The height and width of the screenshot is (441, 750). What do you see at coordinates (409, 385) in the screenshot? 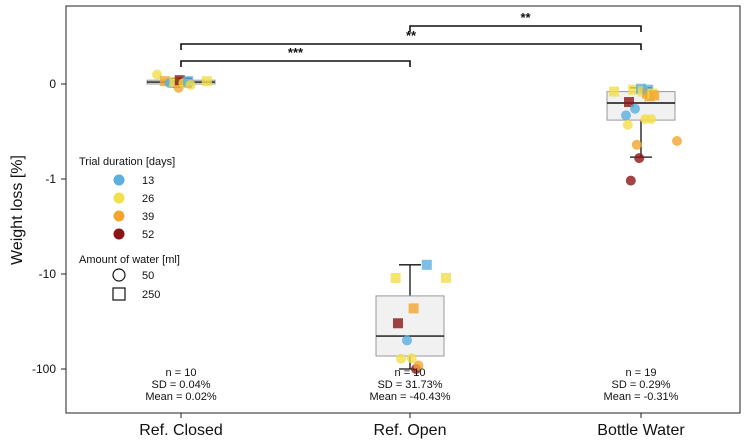
I see `stat-label: SD = 31.73%` at bounding box center [409, 385].